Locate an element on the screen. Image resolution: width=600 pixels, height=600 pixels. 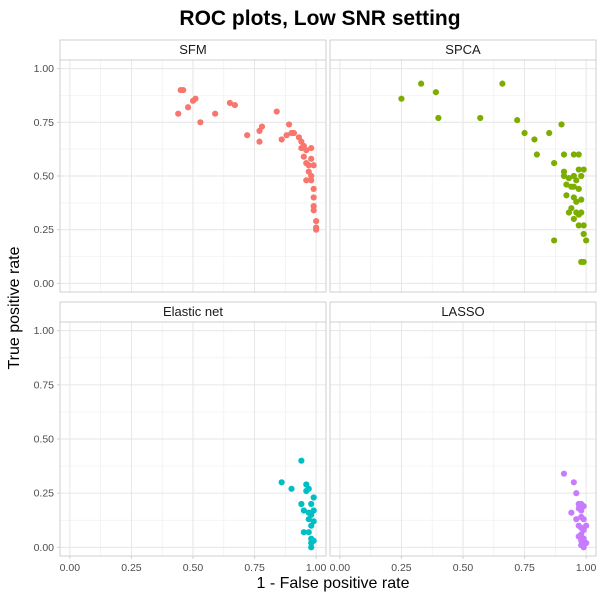
y-tick-label: 0.50 is located at coordinates (44, 177).